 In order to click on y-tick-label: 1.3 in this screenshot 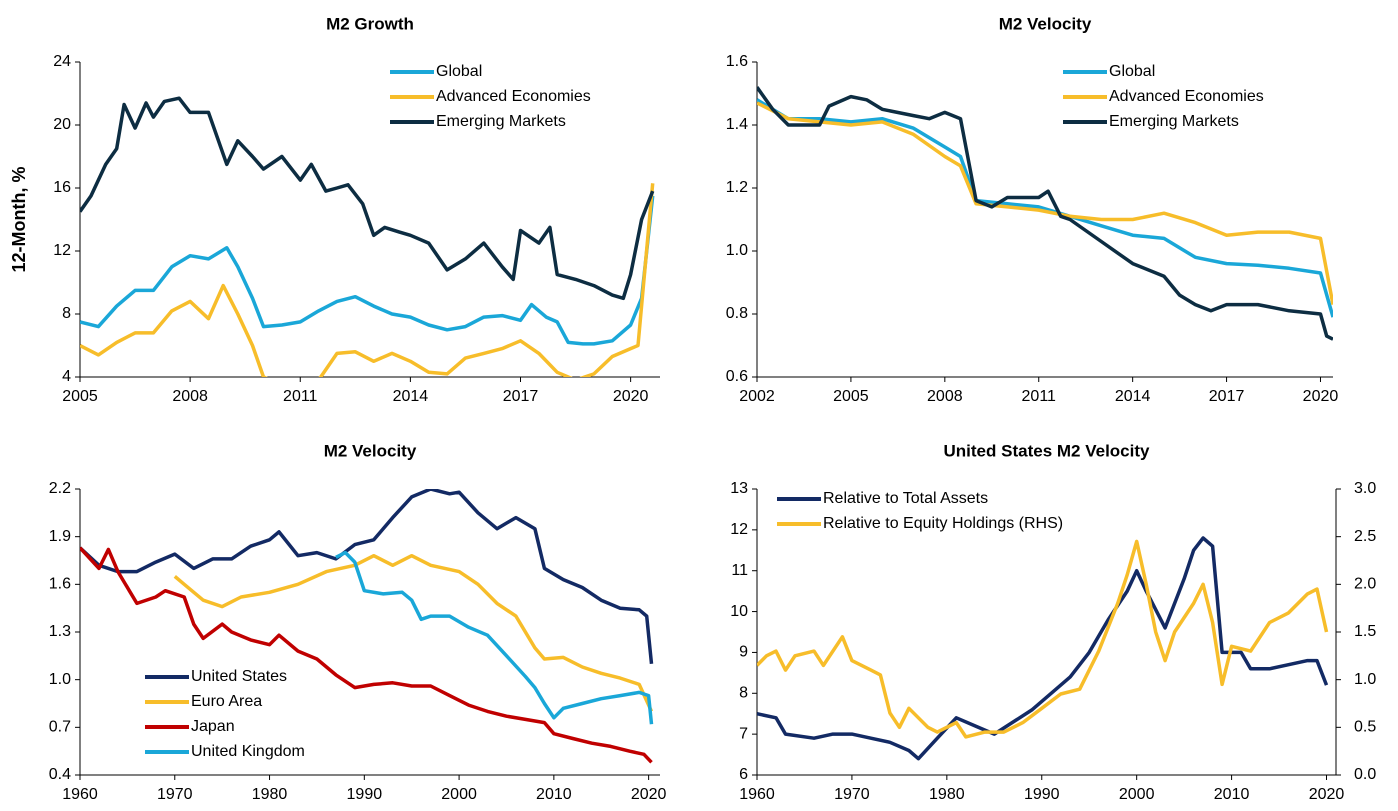, I will do `click(60, 631)`.